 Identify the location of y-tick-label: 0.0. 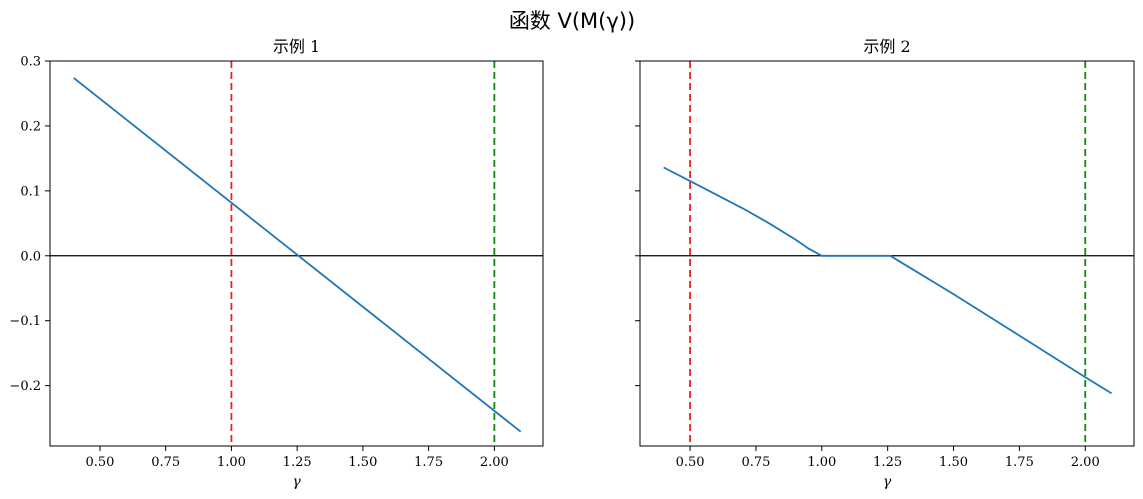
(30, 256).